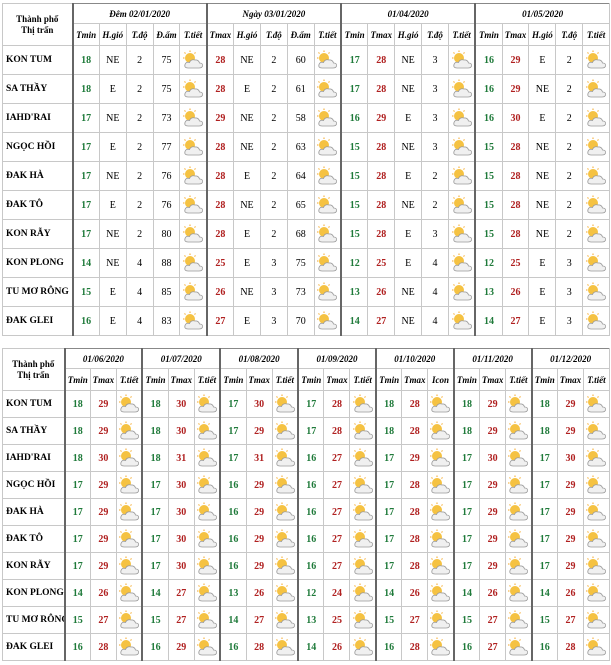 The width and height of the screenshot is (611, 665). Describe the element at coordinates (37, 234) in the screenshot. I see `city: KON RẪY` at that location.